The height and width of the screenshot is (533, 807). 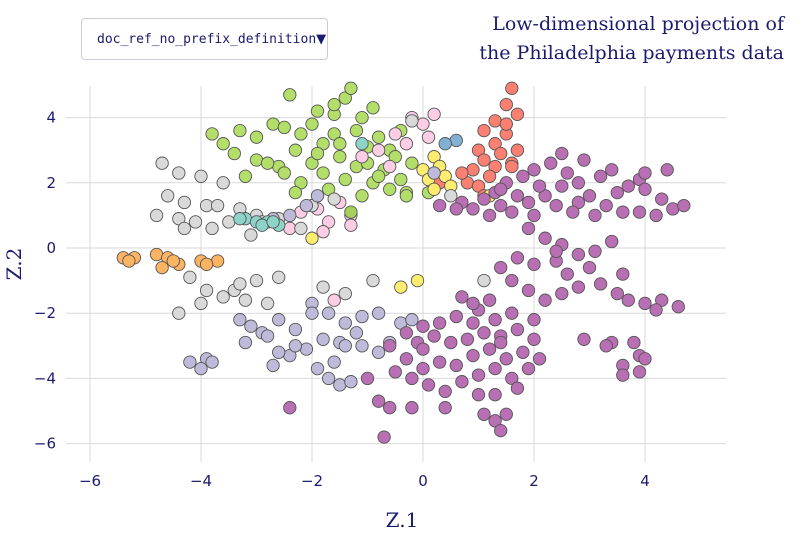 What do you see at coordinates (638, 24) in the screenshot?
I see `chart-title-line-1: Low-dimensional projection of` at bounding box center [638, 24].